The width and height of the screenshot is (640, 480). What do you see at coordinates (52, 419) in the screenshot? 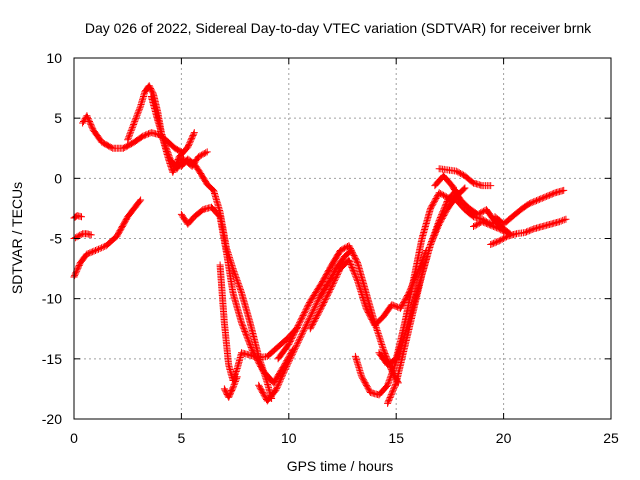
I see `y-tick-label: -20` at bounding box center [52, 419].